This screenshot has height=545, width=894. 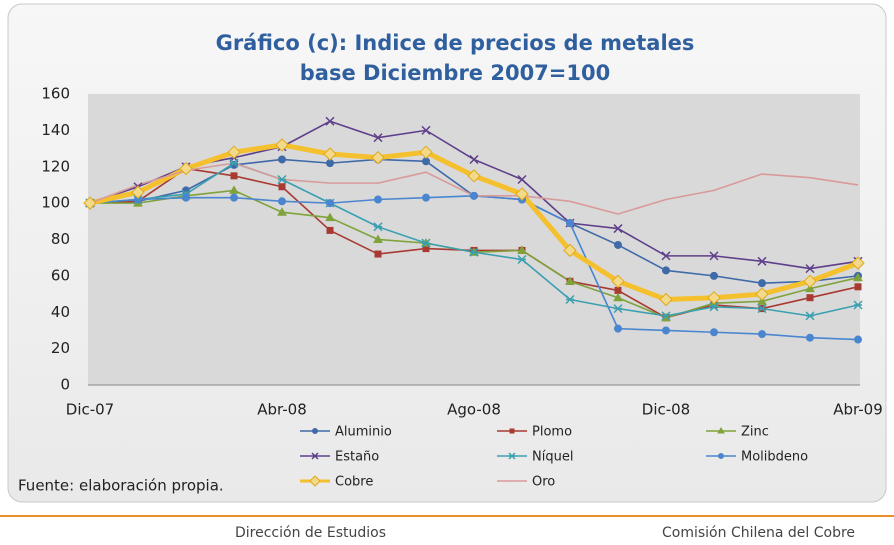 I want to click on legend-label: Estaño, so click(x=357, y=457).